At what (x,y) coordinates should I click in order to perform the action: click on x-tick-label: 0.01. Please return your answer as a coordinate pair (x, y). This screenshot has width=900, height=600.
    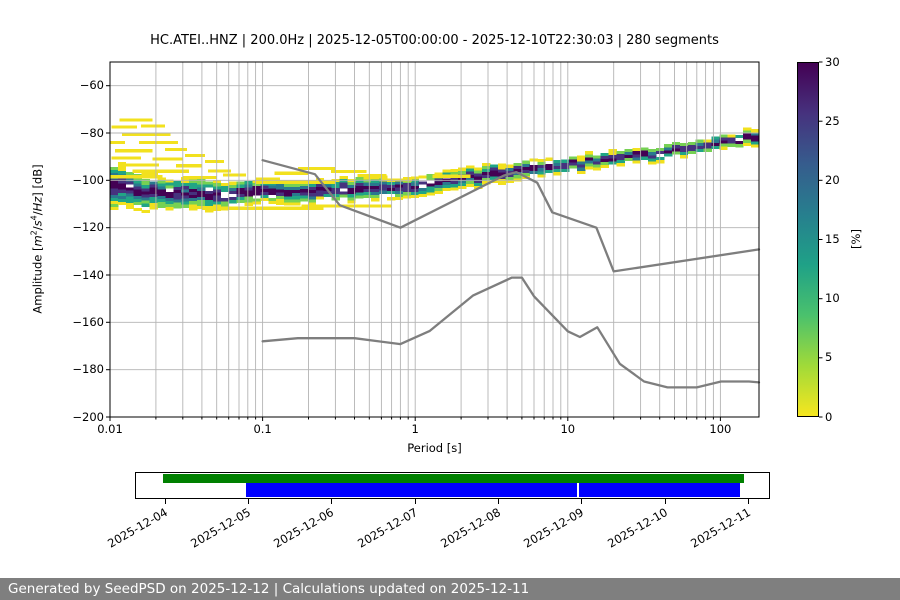
    Looking at the image, I should click on (110, 429).